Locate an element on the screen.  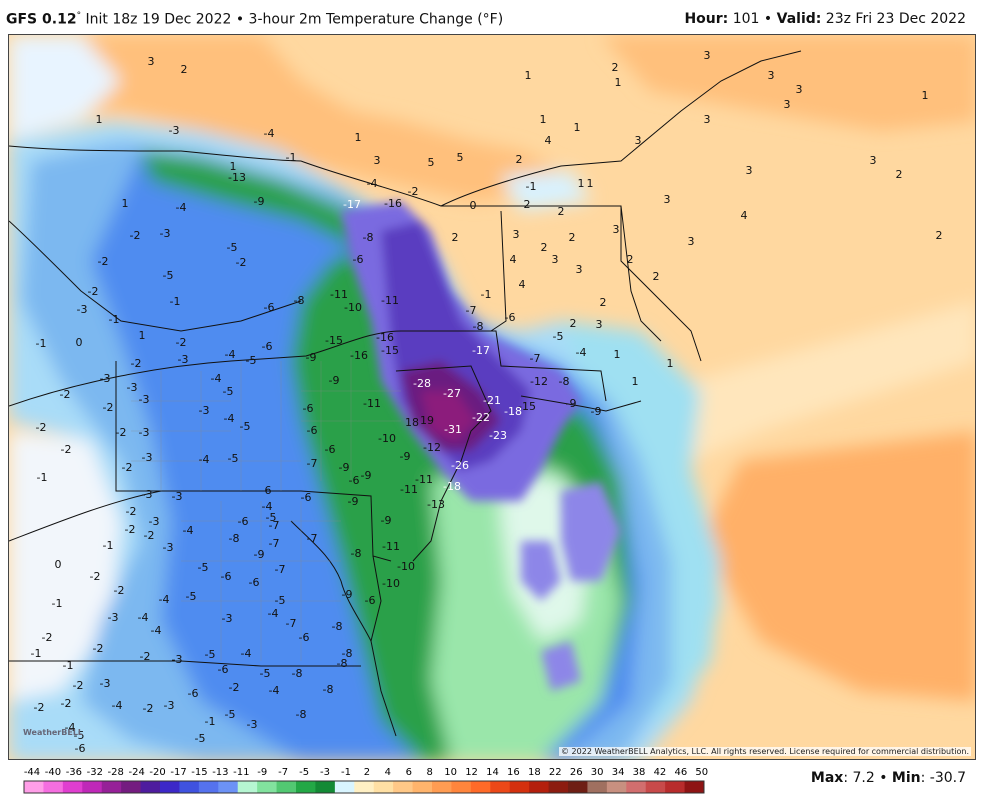
legend-tick-label: -36 is located at coordinates (74, 772).